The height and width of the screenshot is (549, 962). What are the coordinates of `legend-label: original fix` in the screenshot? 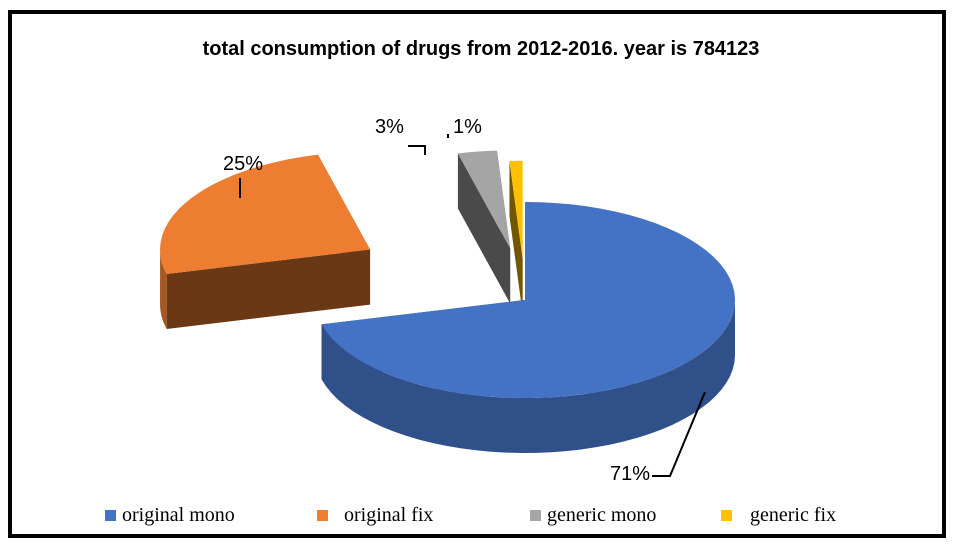 It's located at (389, 514).